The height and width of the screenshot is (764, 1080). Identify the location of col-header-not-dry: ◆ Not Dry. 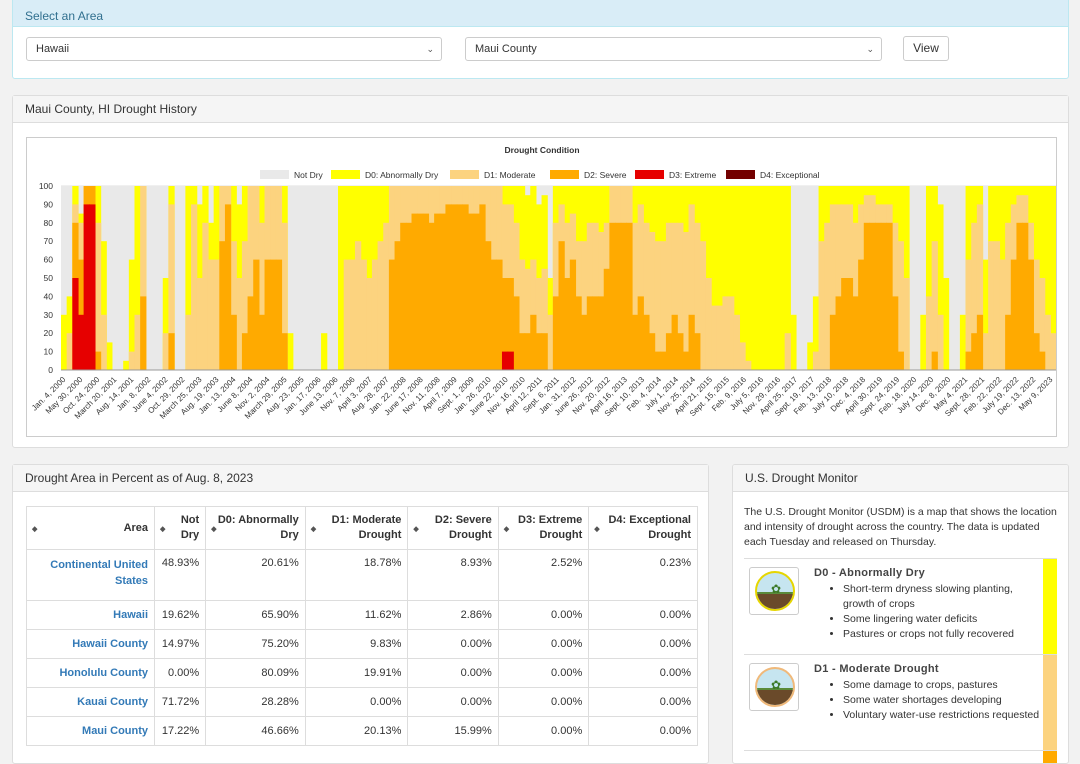
(180, 528).